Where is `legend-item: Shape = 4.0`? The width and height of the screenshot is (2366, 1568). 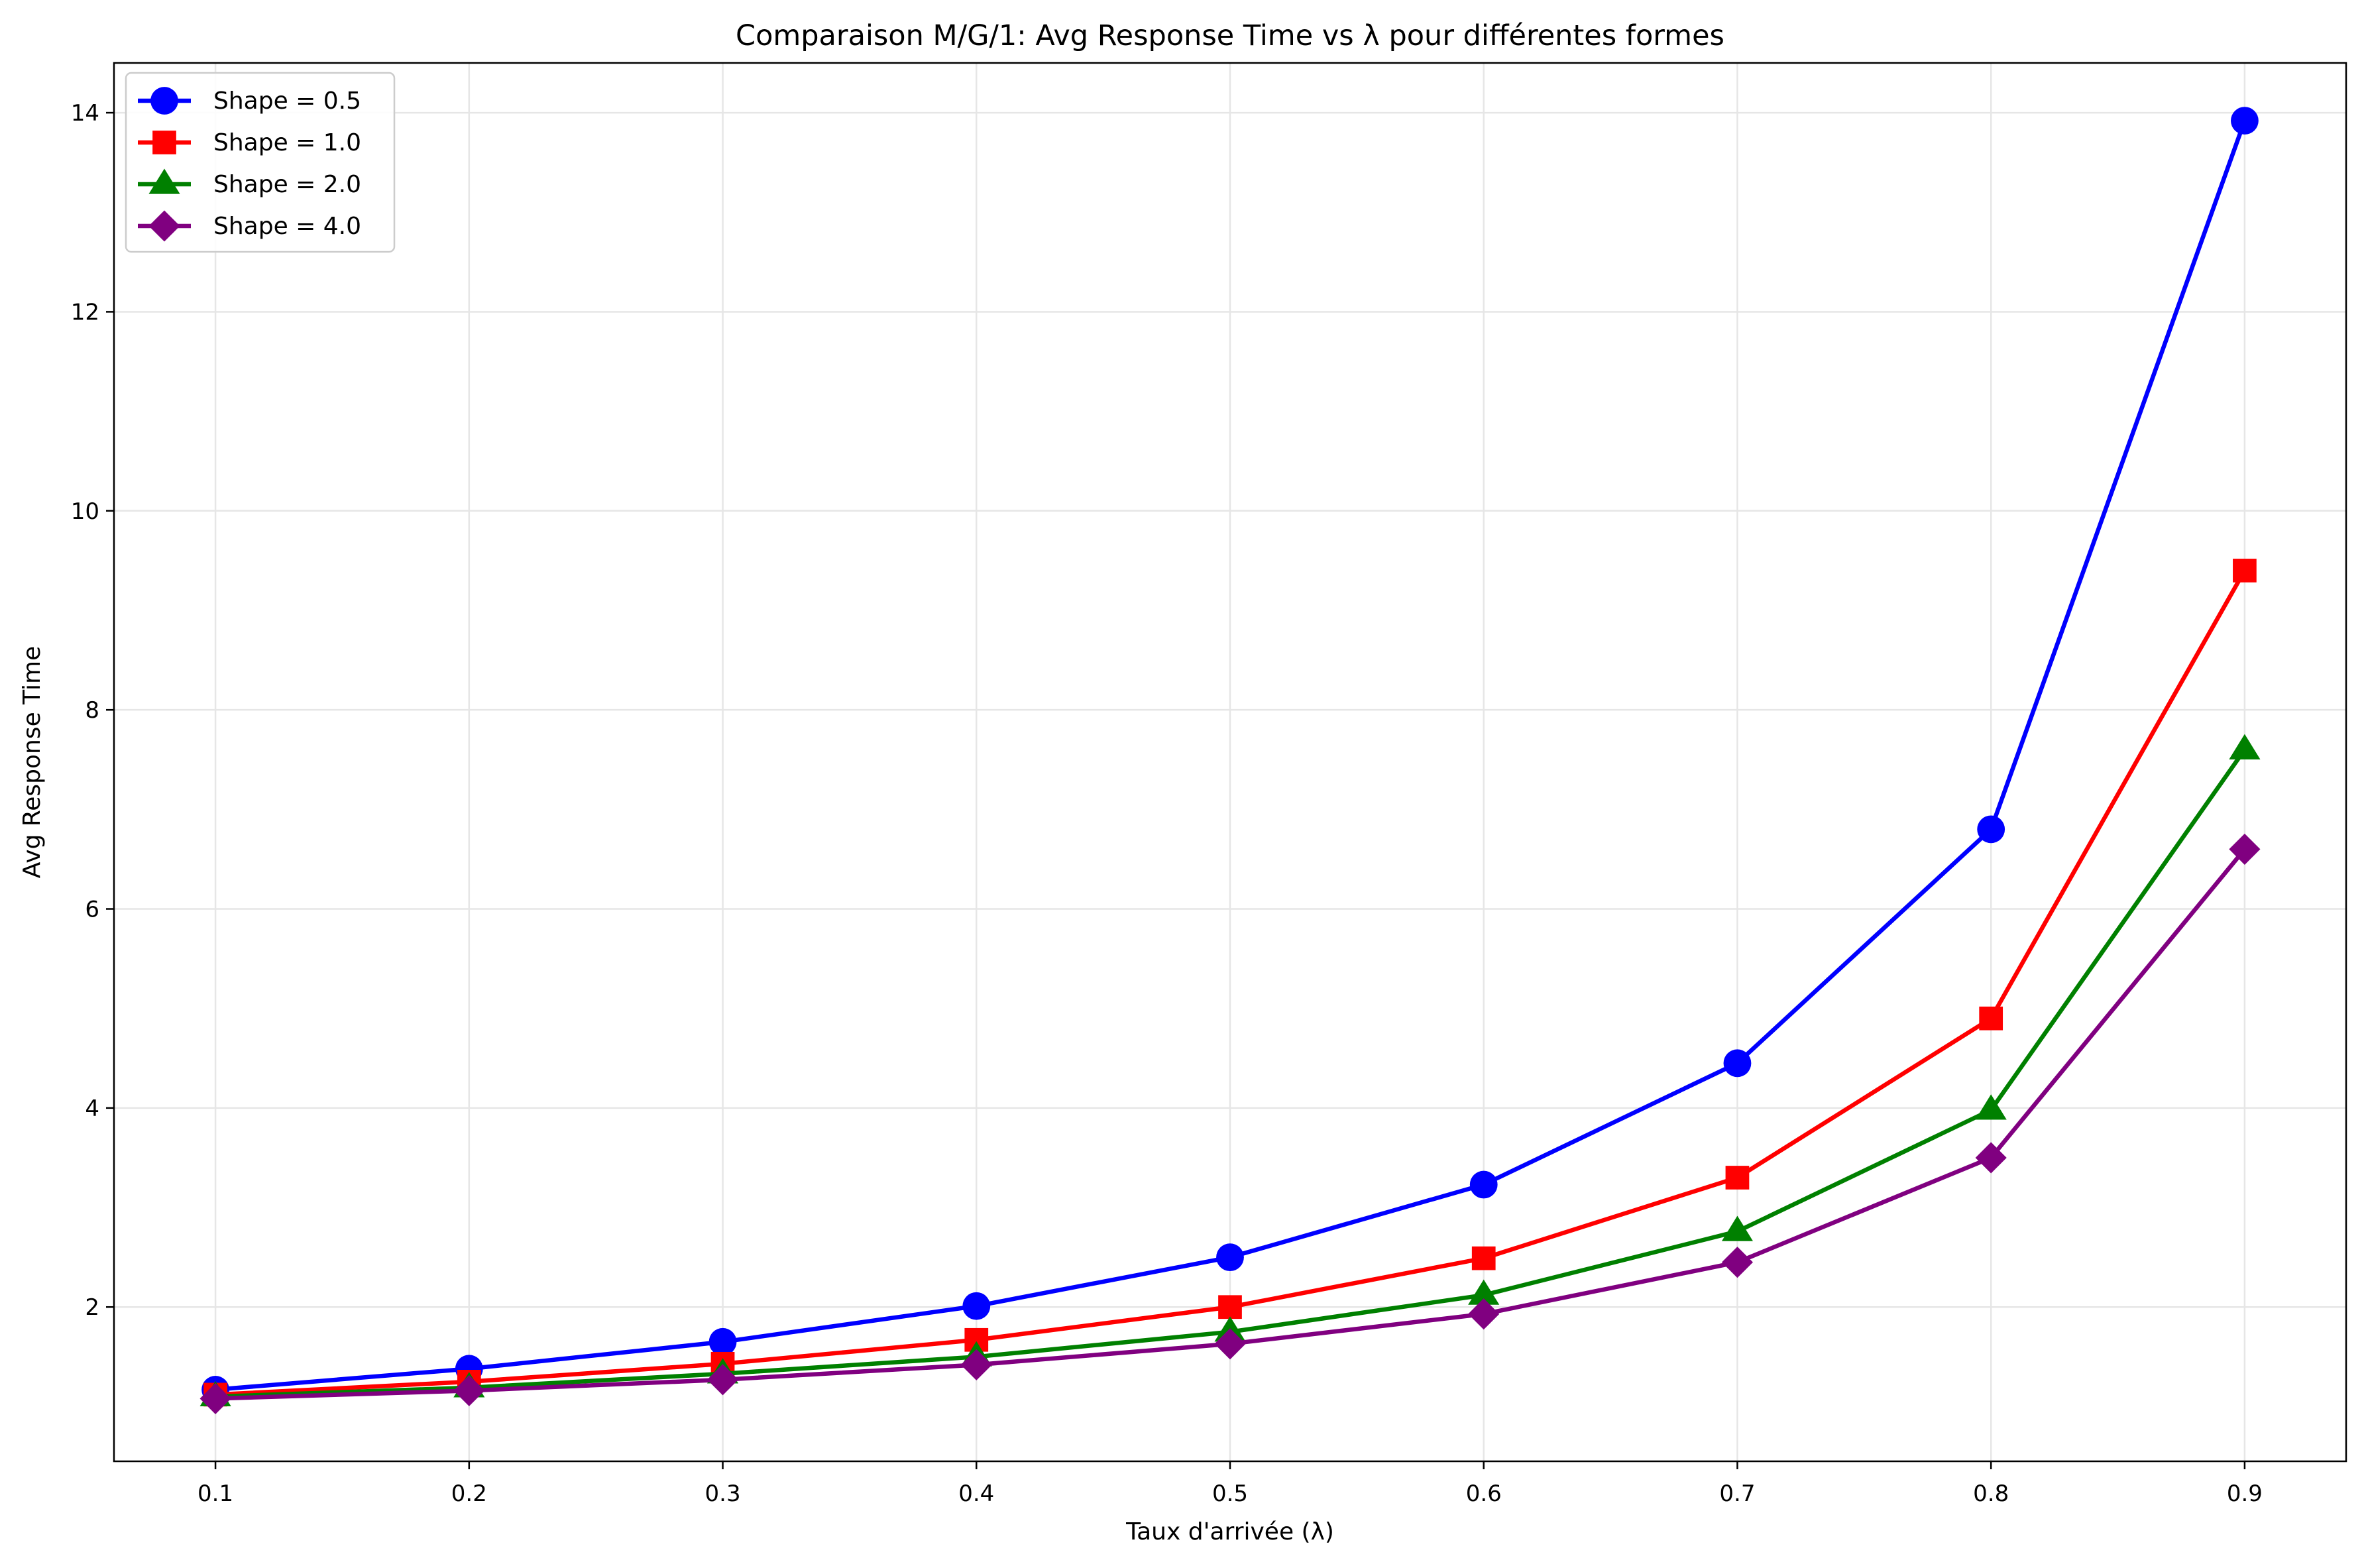 legend-item: Shape = 4.0 is located at coordinates (249, 226).